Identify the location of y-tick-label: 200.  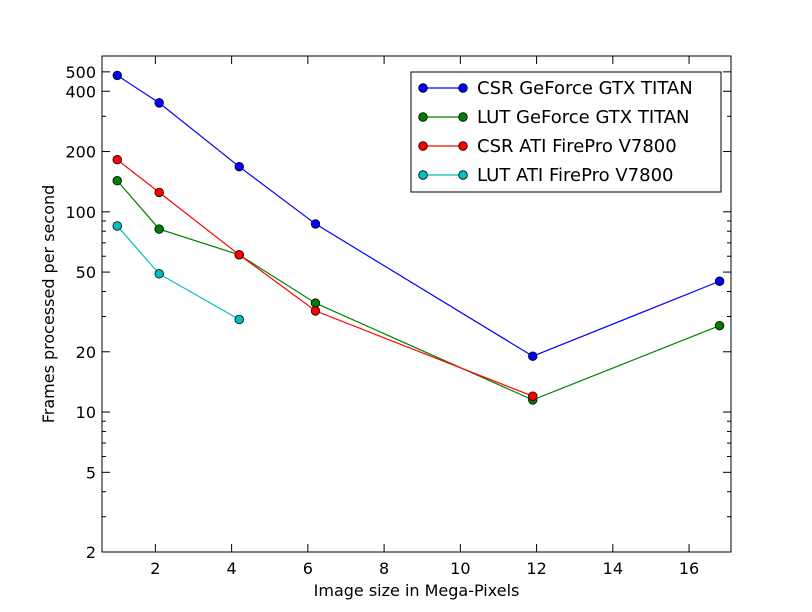
(80, 152).